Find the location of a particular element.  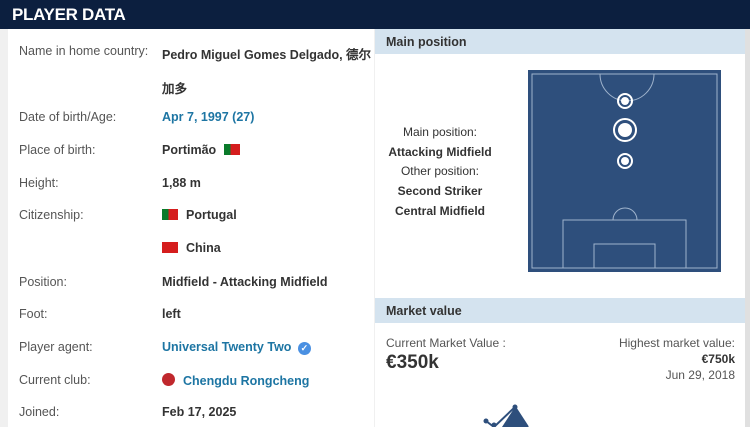

section-title: PLAYER DATA is located at coordinates (69, 14).